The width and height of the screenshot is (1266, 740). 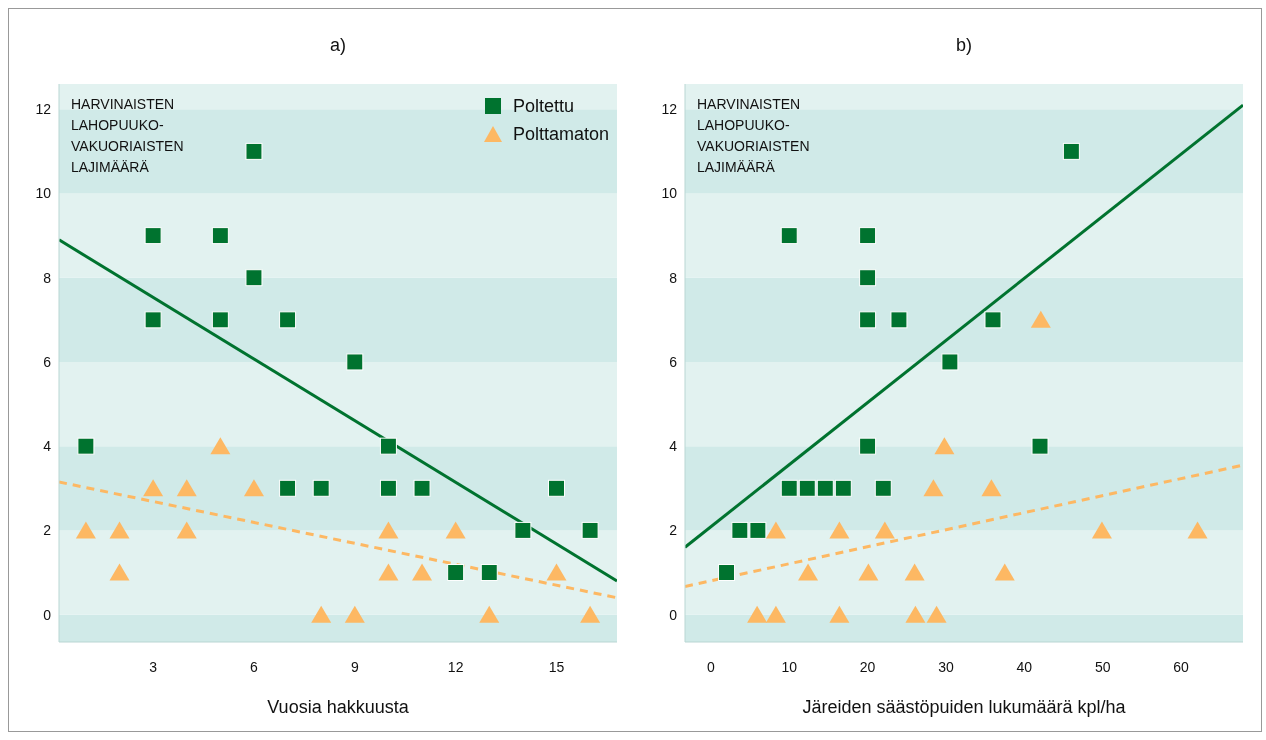 What do you see at coordinates (964, 707) in the screenshot?
I see `x-axis-title: Järeiden säästöpuiden lukumäärä kpl/ha` at bounding box center [964, 707].